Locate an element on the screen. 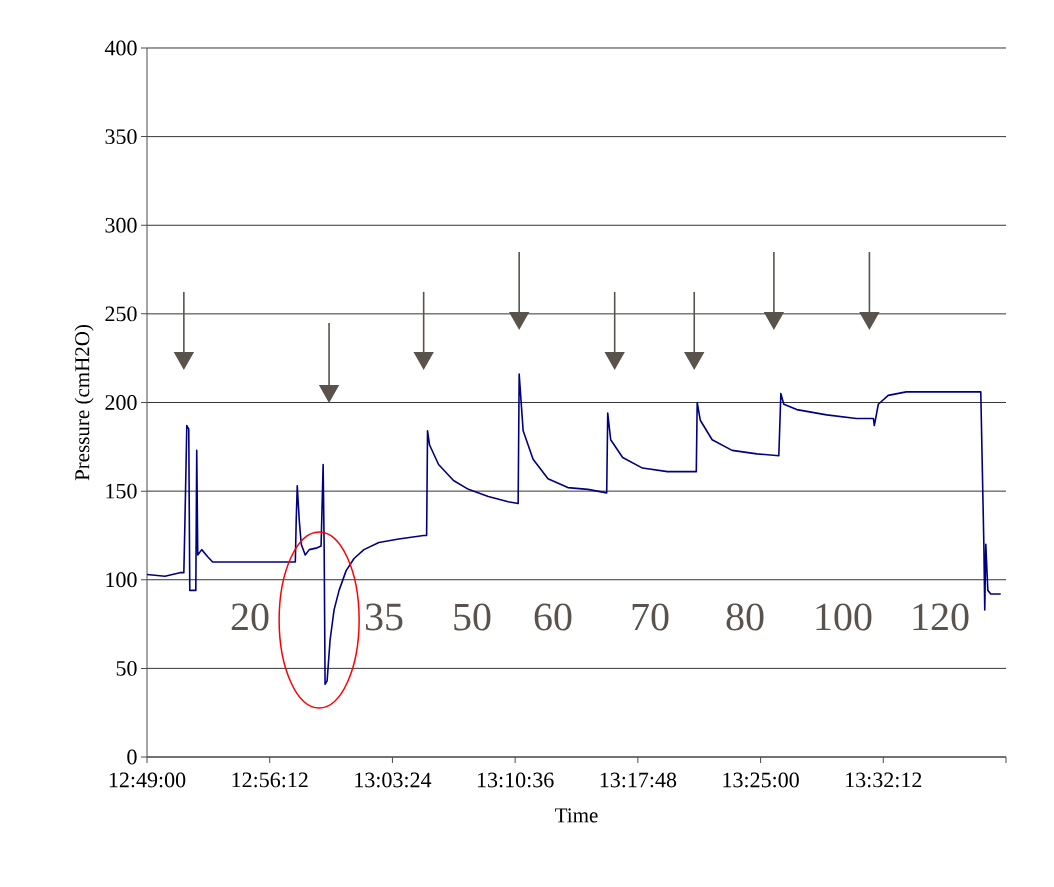 The height and width of the screenshot is (887, 1054). x-tick-label: 13:25:00 is located at coordinates (761, 780).